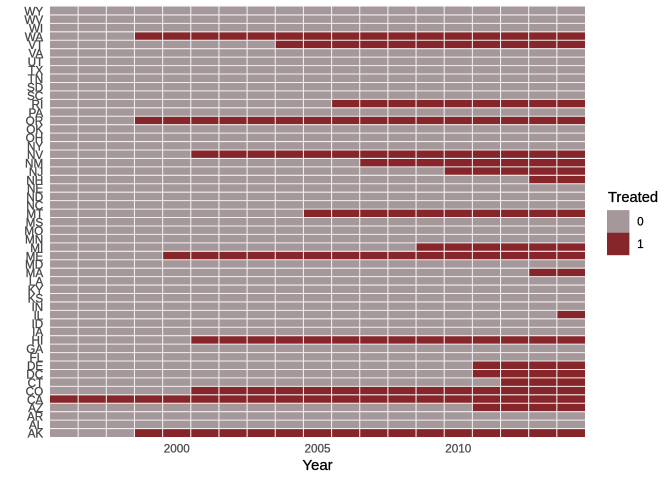 The image size is (672, 485). What do you see at coordinates (35, 273) in the screenshot?
I see `svg-text: MA` at bounding box center [35, 273].